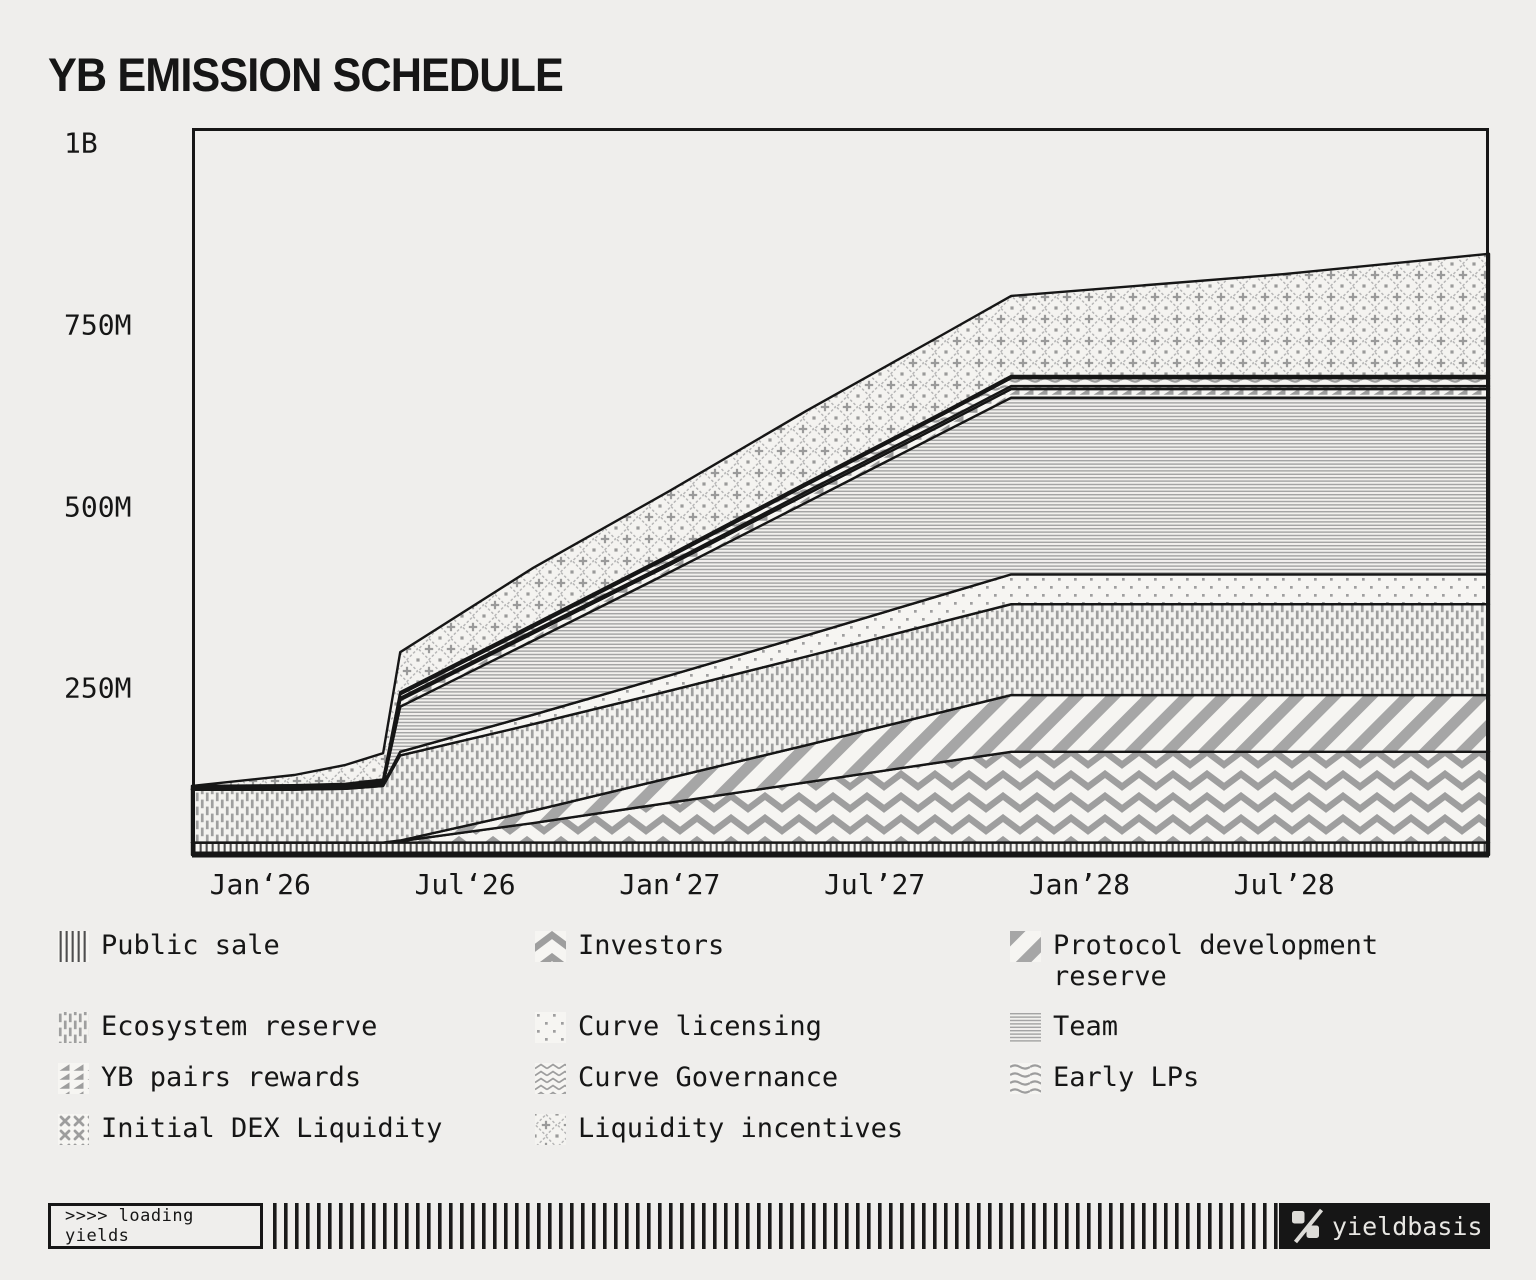 The width and height of the screenshot is (1536, 1280). Describe the element at coordinates (190, 945) in the screenshot. I see `legend-label: Public sale` at that location.